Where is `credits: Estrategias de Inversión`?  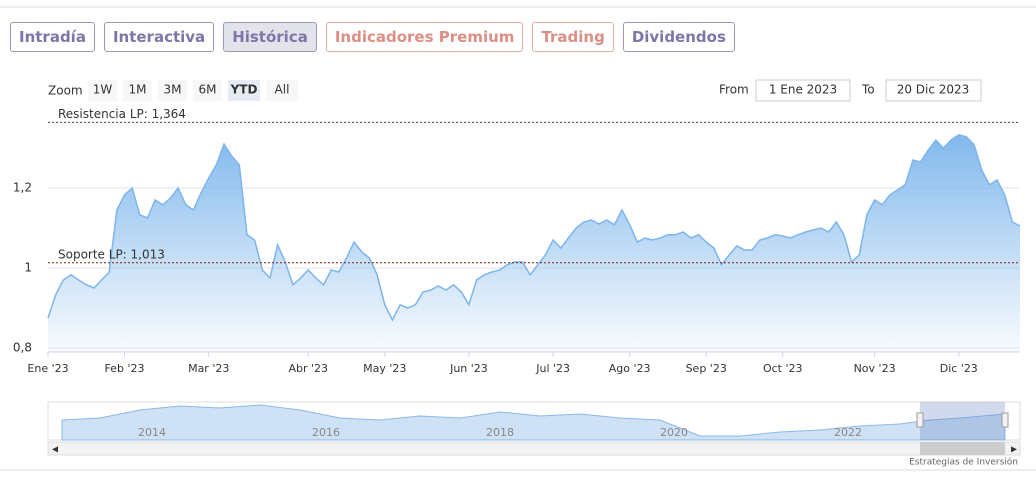 credits: Estrategias de Inversión is located at coordinates (963, 462).